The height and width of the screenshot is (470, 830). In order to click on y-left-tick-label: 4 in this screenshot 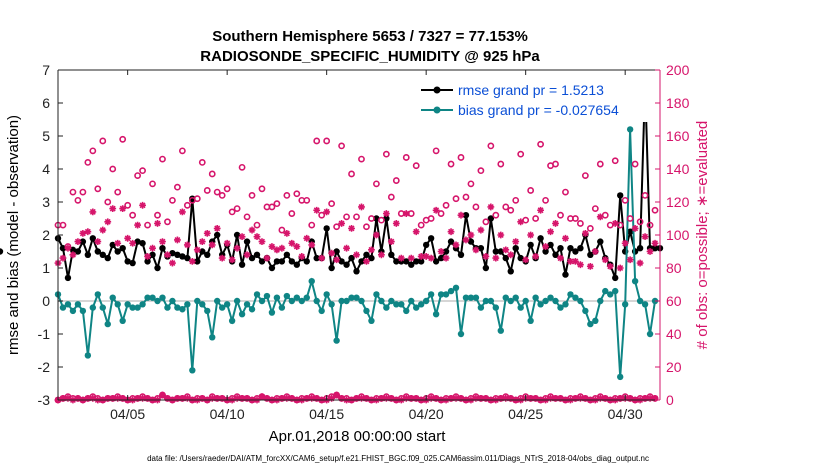, I will do `click(46, 169)`.